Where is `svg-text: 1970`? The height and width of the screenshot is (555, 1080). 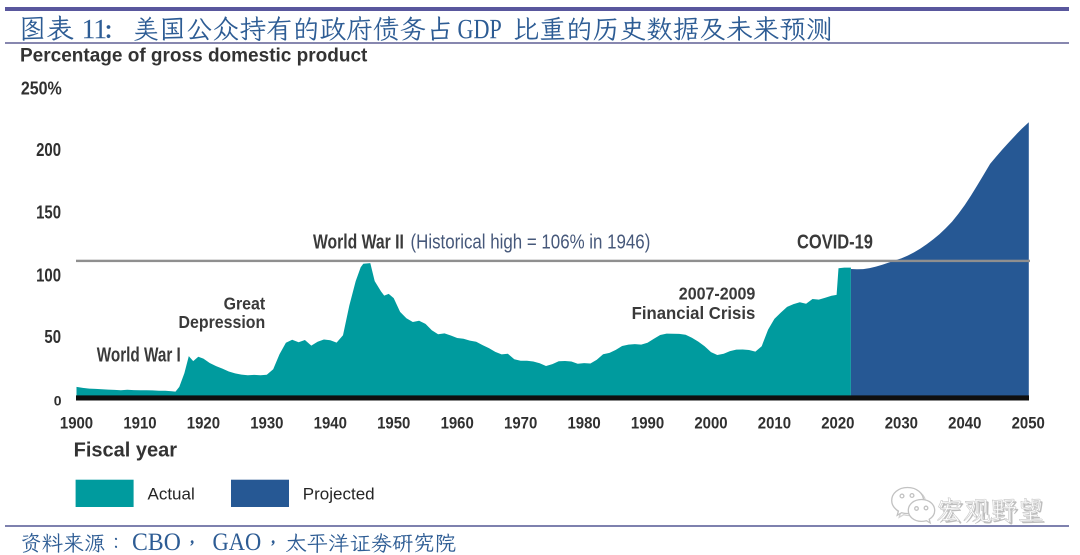 svg-text: 1970 is located at coordinates (520, 424).